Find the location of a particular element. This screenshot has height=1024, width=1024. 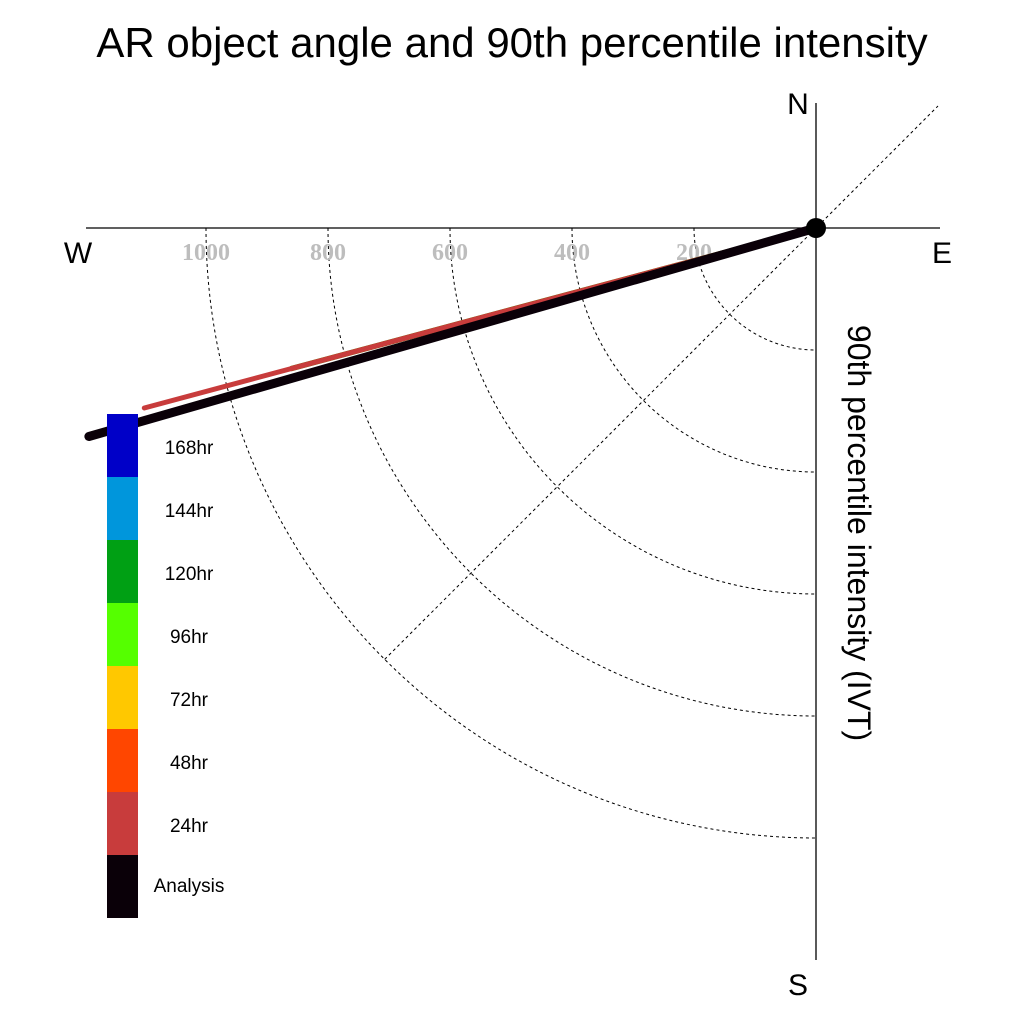

y-axis-label: 90th percentile intensity (IVT) is located at coordinates (859, 533).